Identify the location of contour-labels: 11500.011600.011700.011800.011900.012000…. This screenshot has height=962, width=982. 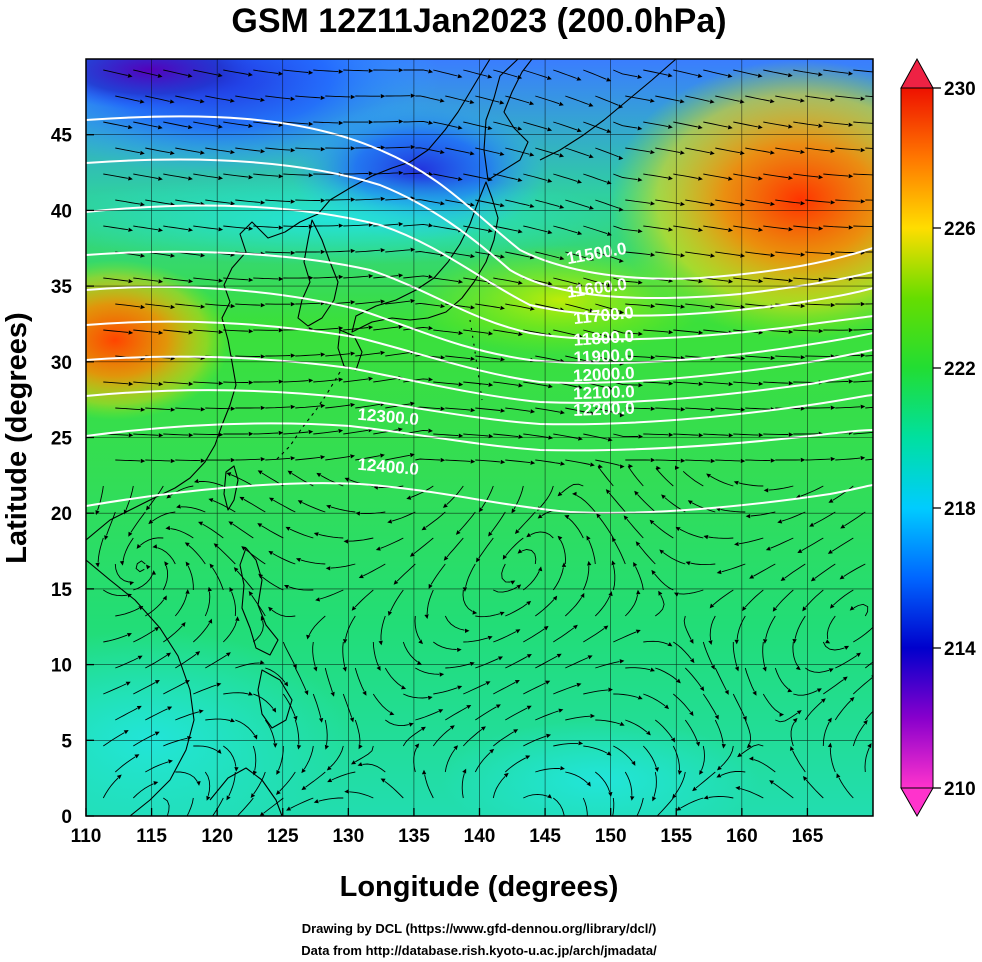
(496, 359).